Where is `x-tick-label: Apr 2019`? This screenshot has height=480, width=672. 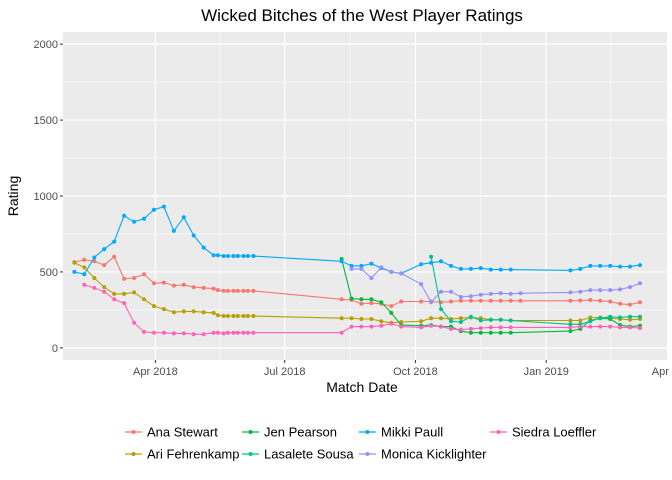
x-tick-label: Apr 2019 is located at coordinates (662, 372).